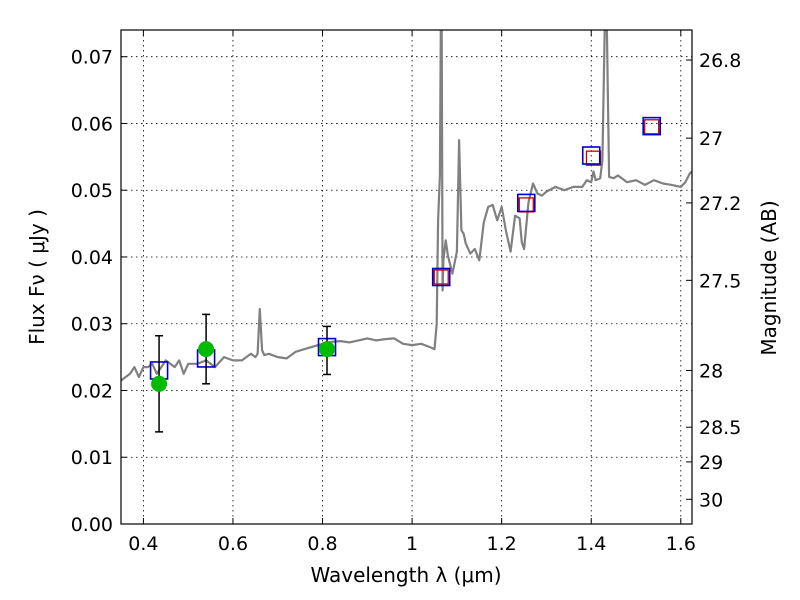 The height and width of the screenshot is (600, 800). Describe the element at coordinates (720, 281) in the screenshot. I see `y2-tick-label: 27.5` at that location.